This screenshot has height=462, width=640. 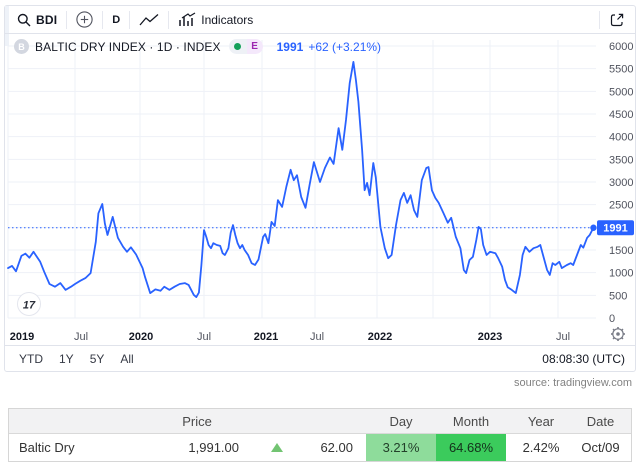 I want to click on market-status-pill: E, so click(x=245, y=46).